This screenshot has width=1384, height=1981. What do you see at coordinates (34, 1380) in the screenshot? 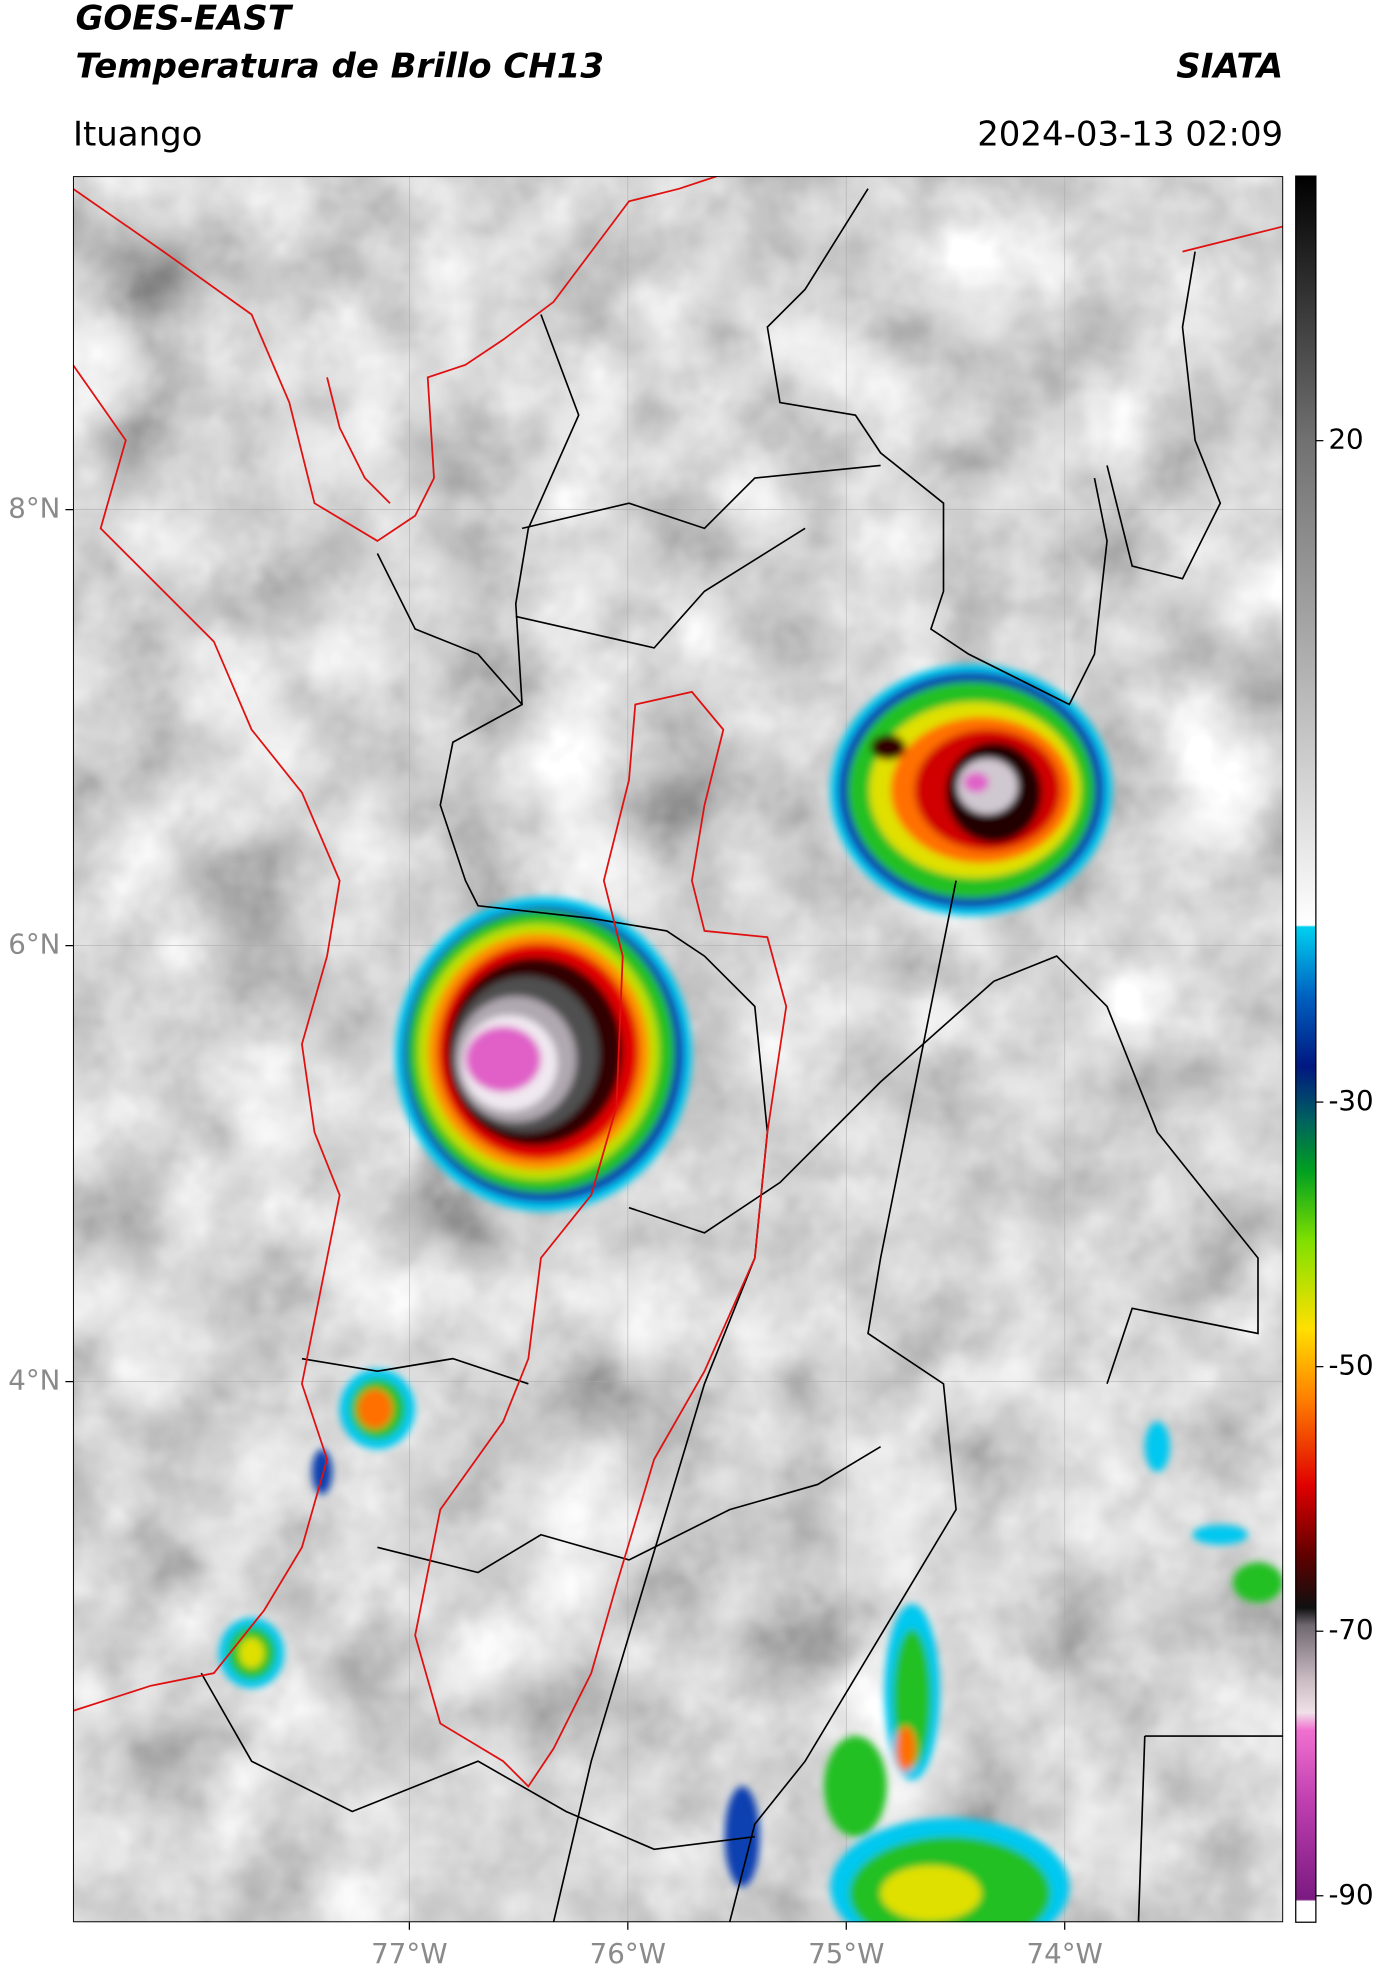
I see `y-tick-label: 4°N` at bounding box center [34, 1380].